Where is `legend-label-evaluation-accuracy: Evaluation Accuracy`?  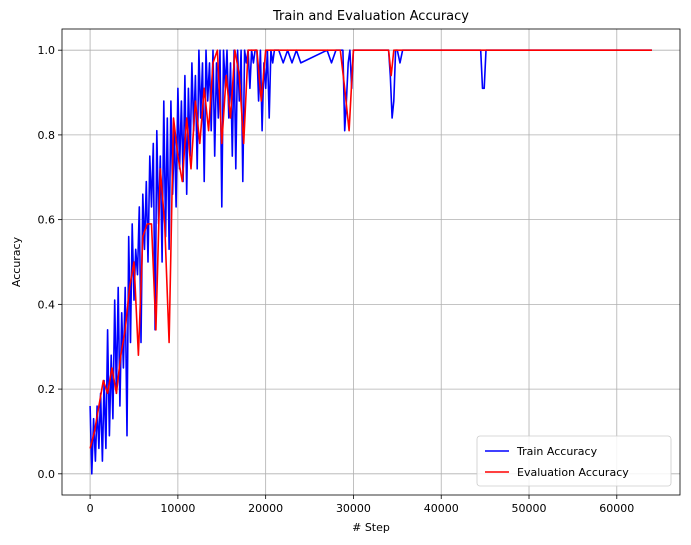 legend-label-evaluation-accuracy: Evaluation Accuracy is located at coordinates (573, 472).